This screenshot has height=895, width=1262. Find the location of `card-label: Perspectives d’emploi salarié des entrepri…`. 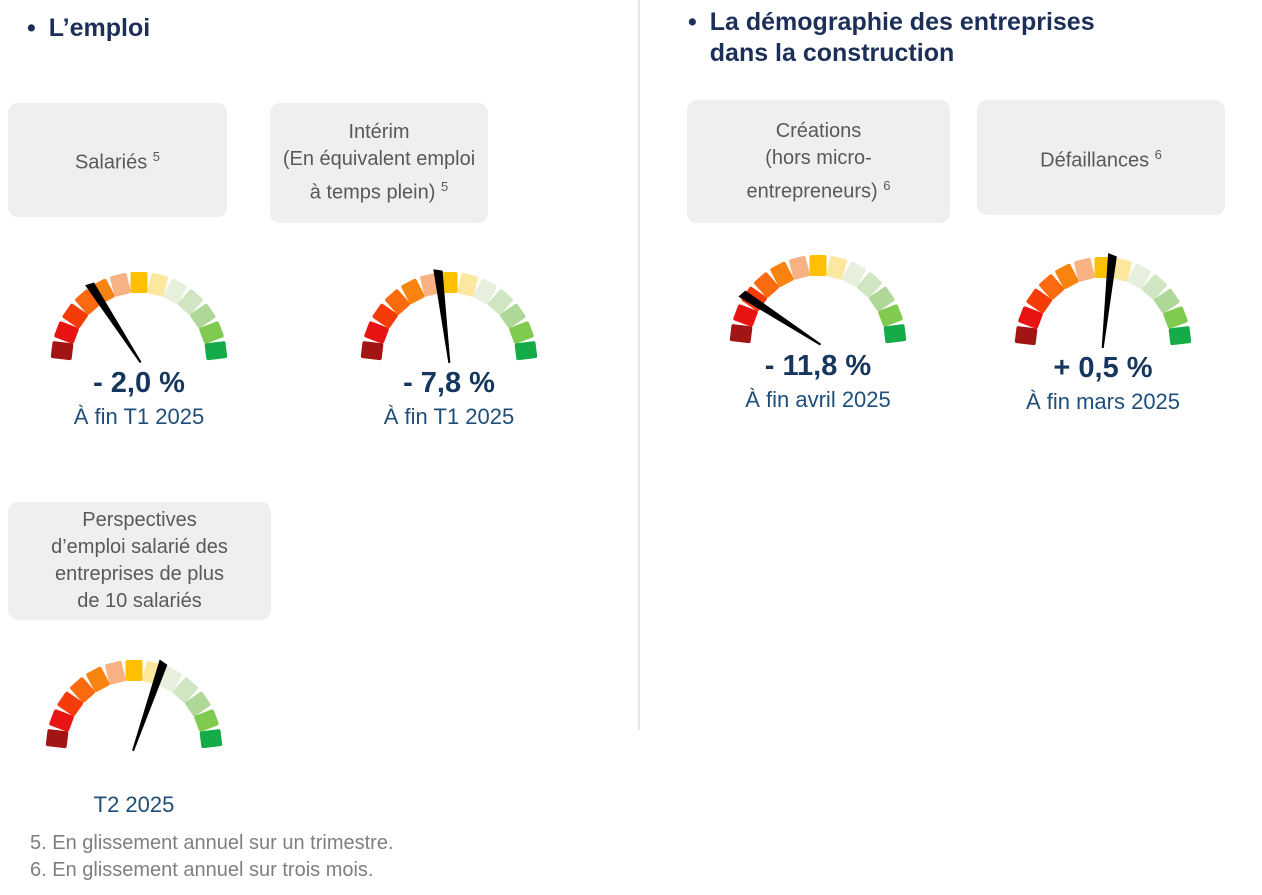

card-label: Perspectives d’emploi salarié des entrepri… is located at coordinates (139, 560).